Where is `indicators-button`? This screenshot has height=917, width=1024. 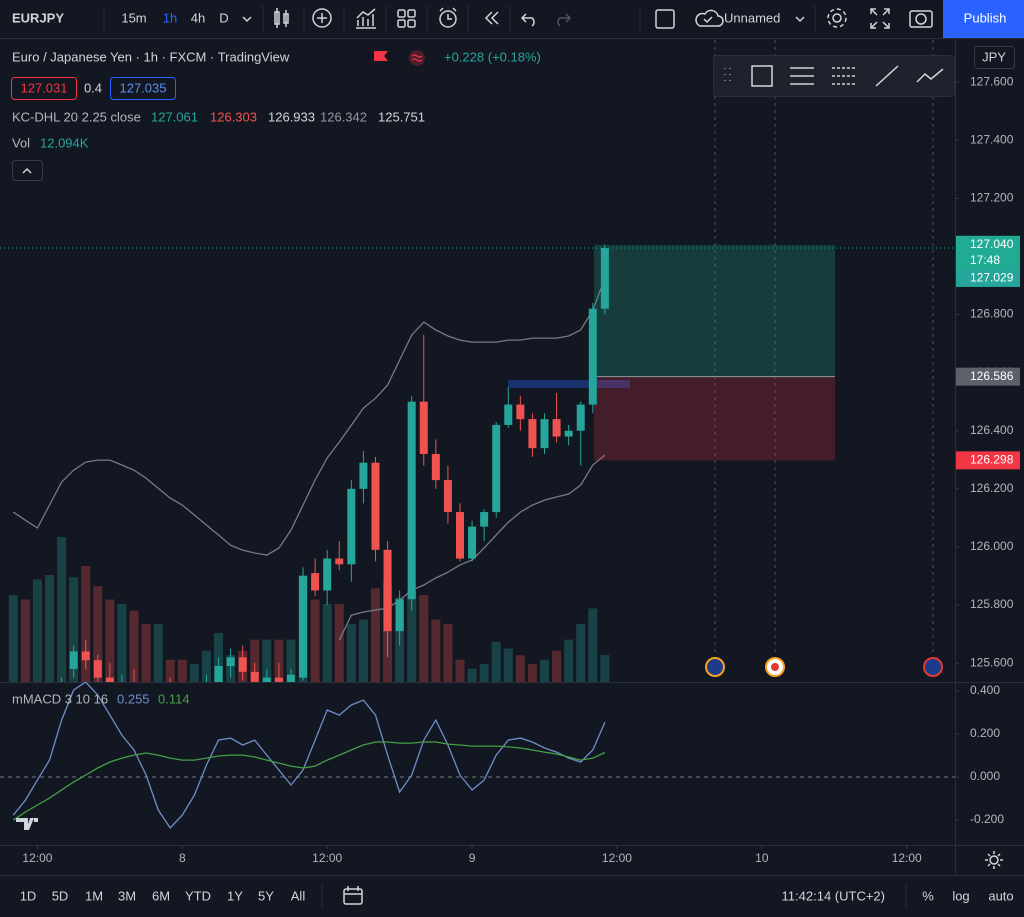
indicators-button is located at coordinates (322, 18).